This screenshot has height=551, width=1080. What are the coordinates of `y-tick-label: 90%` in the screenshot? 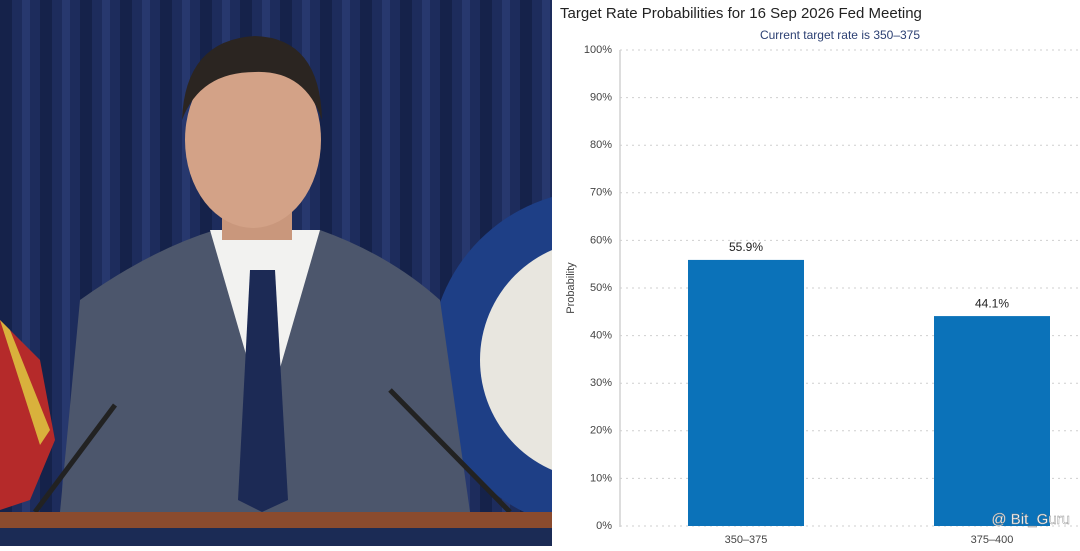 It's located at (601, 98).